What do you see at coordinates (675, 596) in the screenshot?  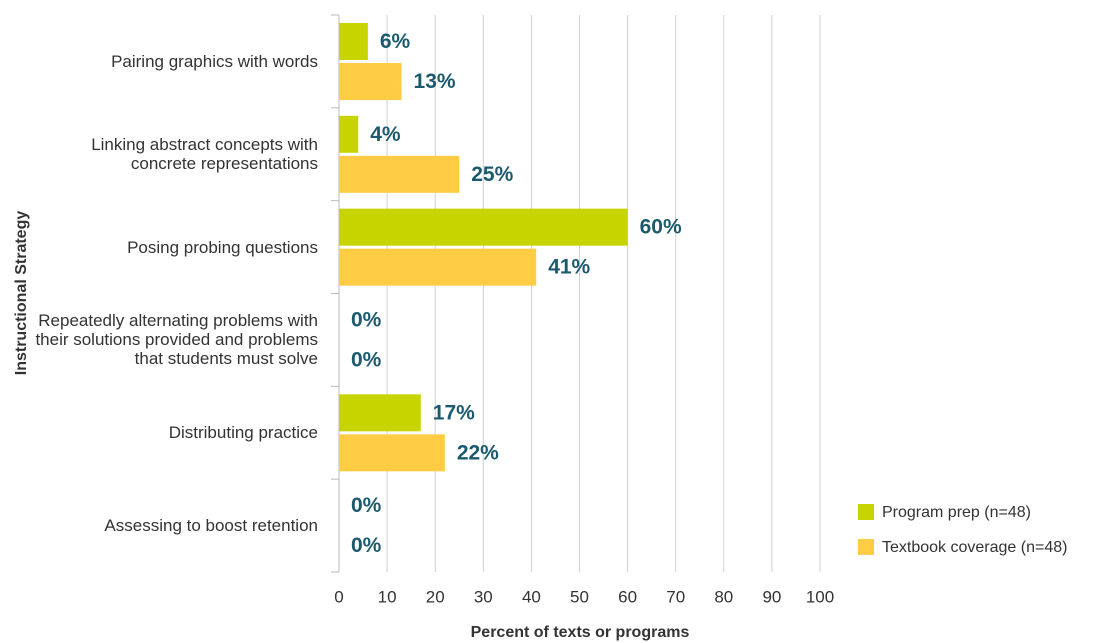 I see `x-tick-label: 70` at bounding box center [675, 596].